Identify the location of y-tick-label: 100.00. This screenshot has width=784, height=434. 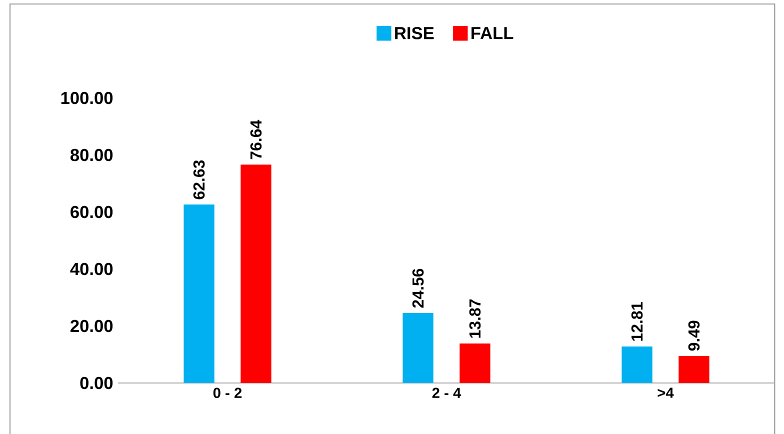
(87, 98).